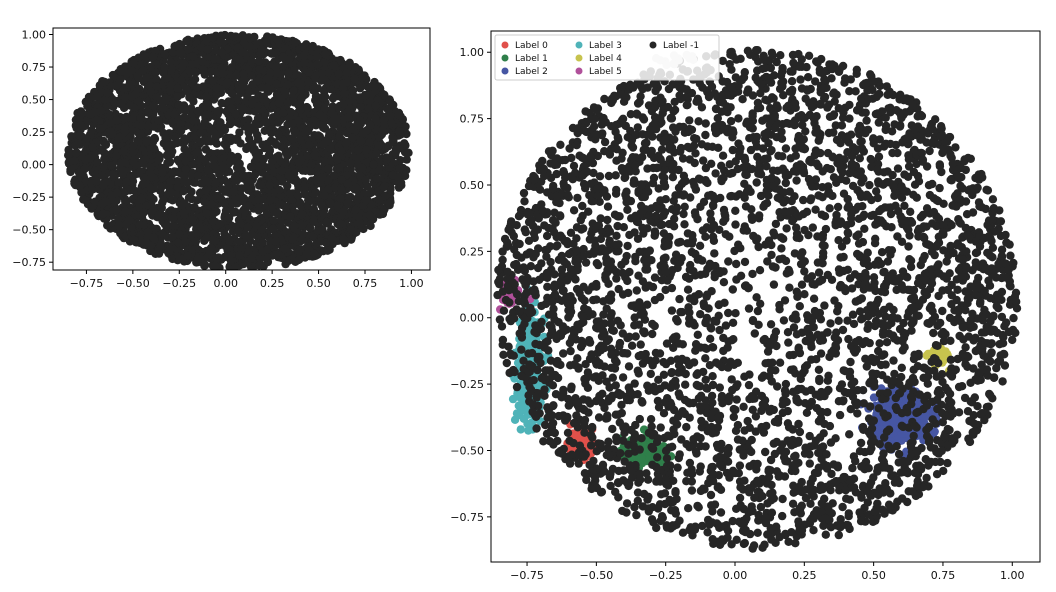  What do you see at coordinates (34, 35) in the screenshot?
I see `y-tick-label: 1.00` at bounding box center [34, 35].